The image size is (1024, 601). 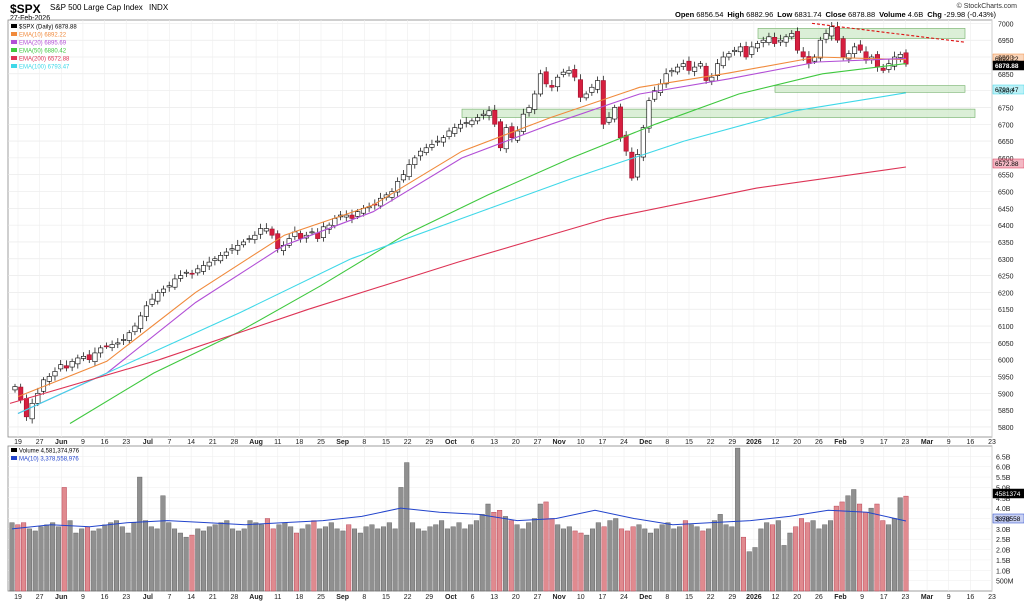 What do you see at coordinates (797, 597) in the screenshot?
I see `x-tick-label-bottom: 20` at bounding box center [797, 597].